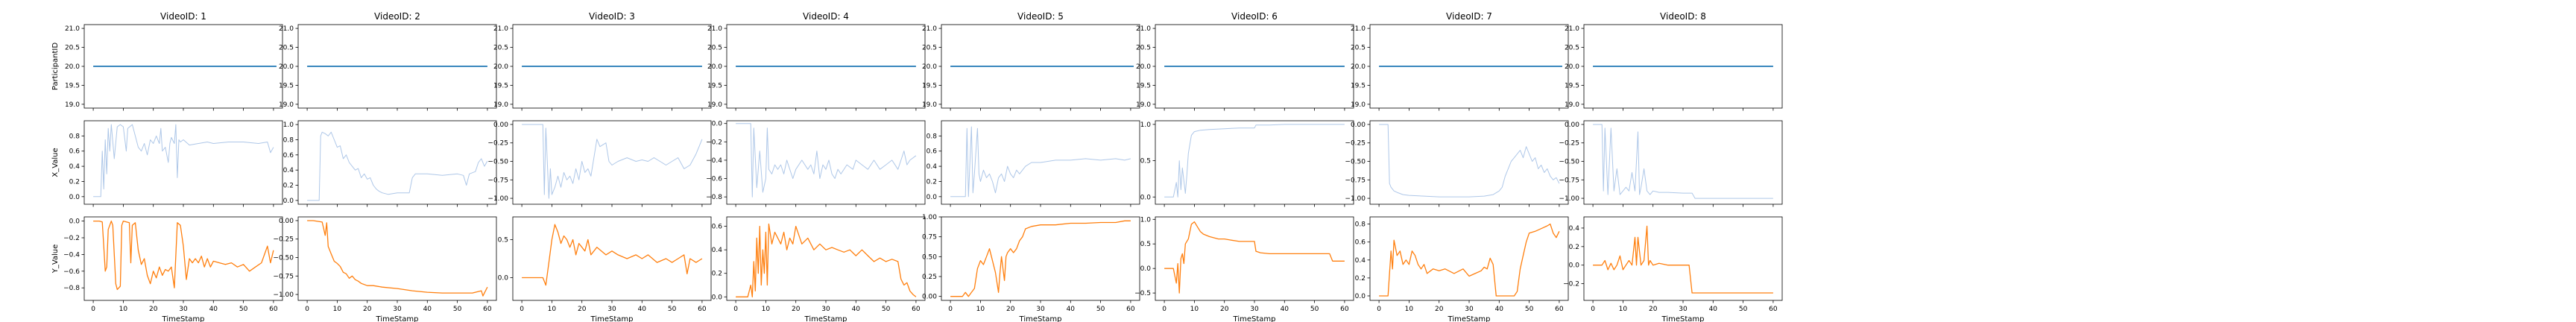  Describe the element at coordinates (167, 67) in the screenshot. I see `participant-axes-video-1: 19.0 19.5 20.0 20.5 21.0 ParticipantID` at that location.